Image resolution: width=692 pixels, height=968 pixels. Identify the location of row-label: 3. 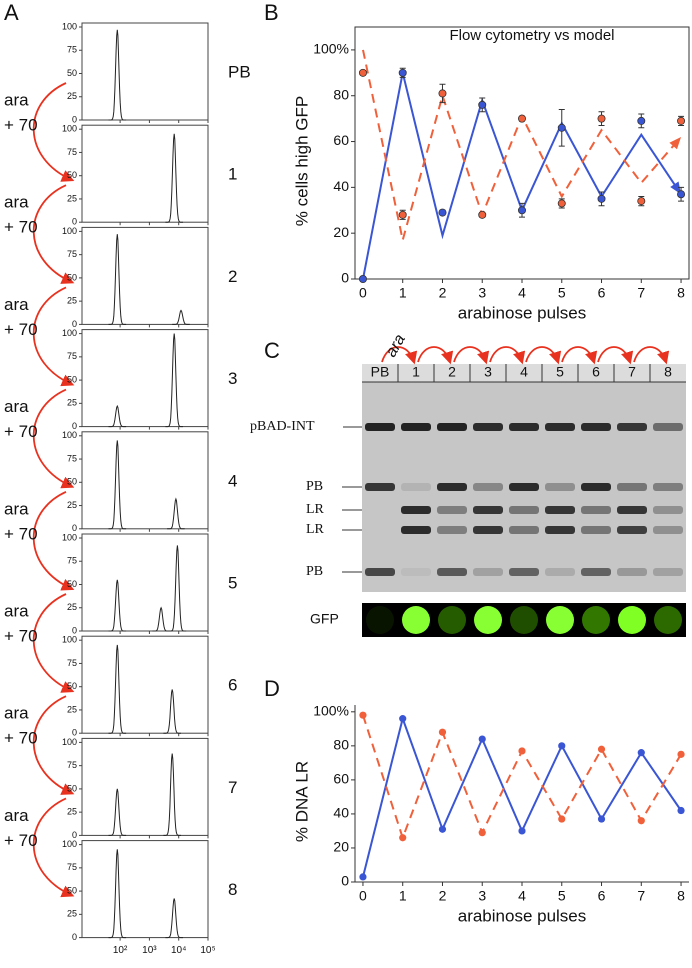
(232, 378).